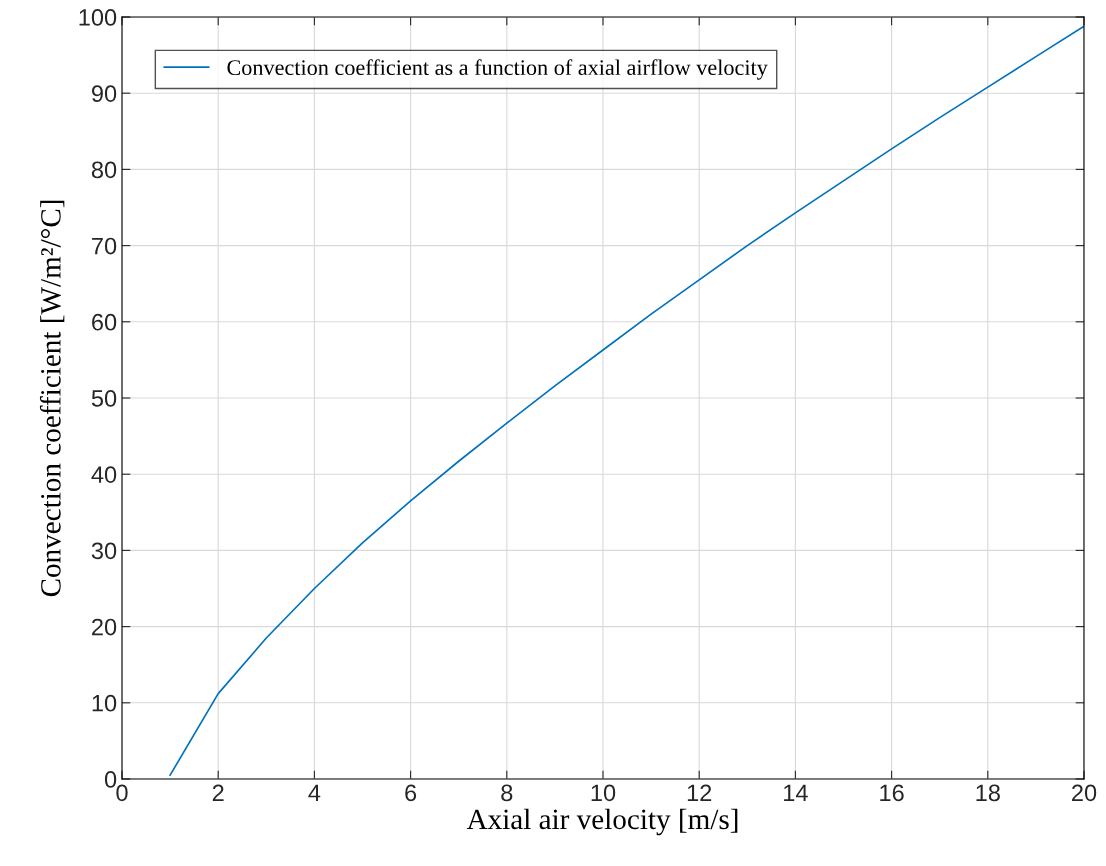 Image resolution: width=1106 pixels, height=866 pixels. What do you see at coordinates (988, 793) in the screenshot?
I see `x-tick-label: 18` at bounding box center [988, 793].